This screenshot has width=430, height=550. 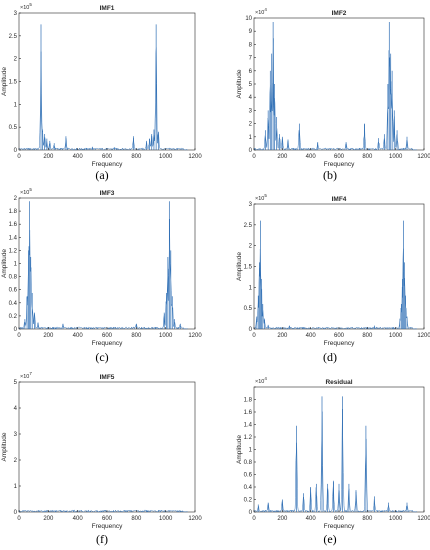 What do you see at coordinates (102, 175) in the screenshot?
I see `panel-caption: (a)` at bounding box center [102, 175].